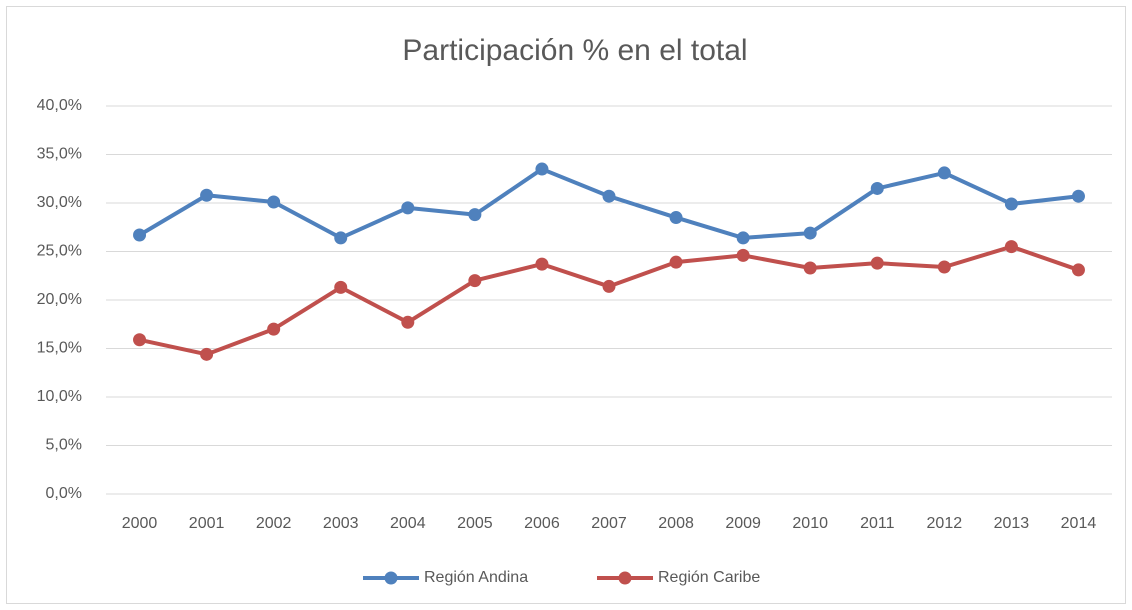  Describe the element at coordinates (609, 523) in the screenshot. I see `x-tick-label: 2007` at that location.